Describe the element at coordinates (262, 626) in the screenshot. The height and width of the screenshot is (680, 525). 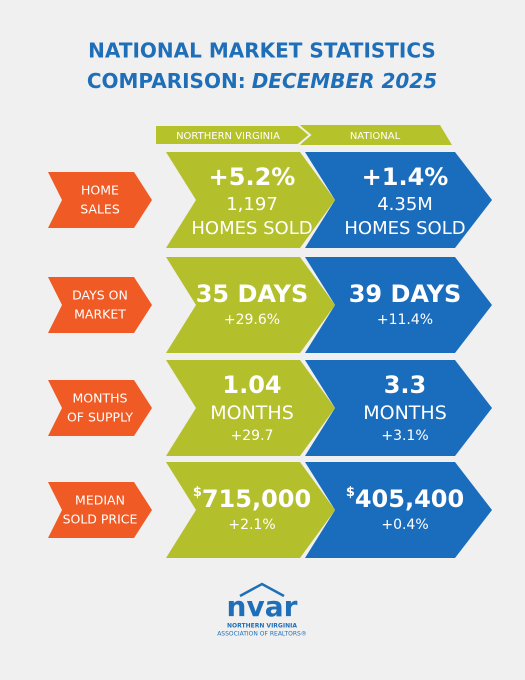
I see `logo-line: NORTHERN VIRGINIA` at that location.